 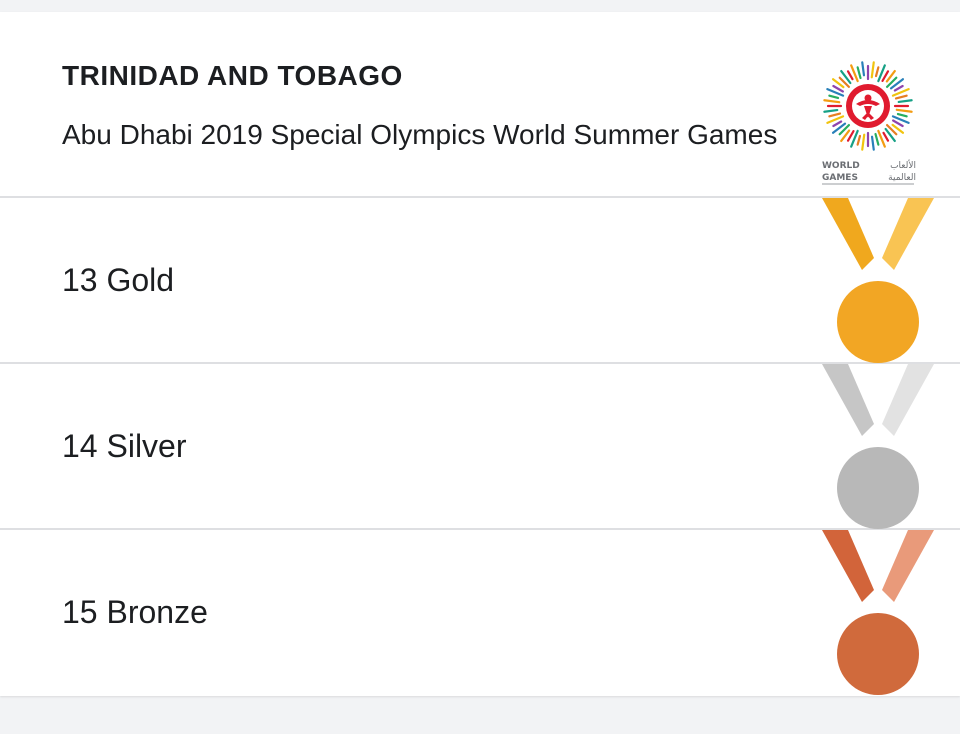 What do you see at coordinates (878, 612) in the screenshot?
I see `bronze-medal-icon` at bounding box center [878, 612].